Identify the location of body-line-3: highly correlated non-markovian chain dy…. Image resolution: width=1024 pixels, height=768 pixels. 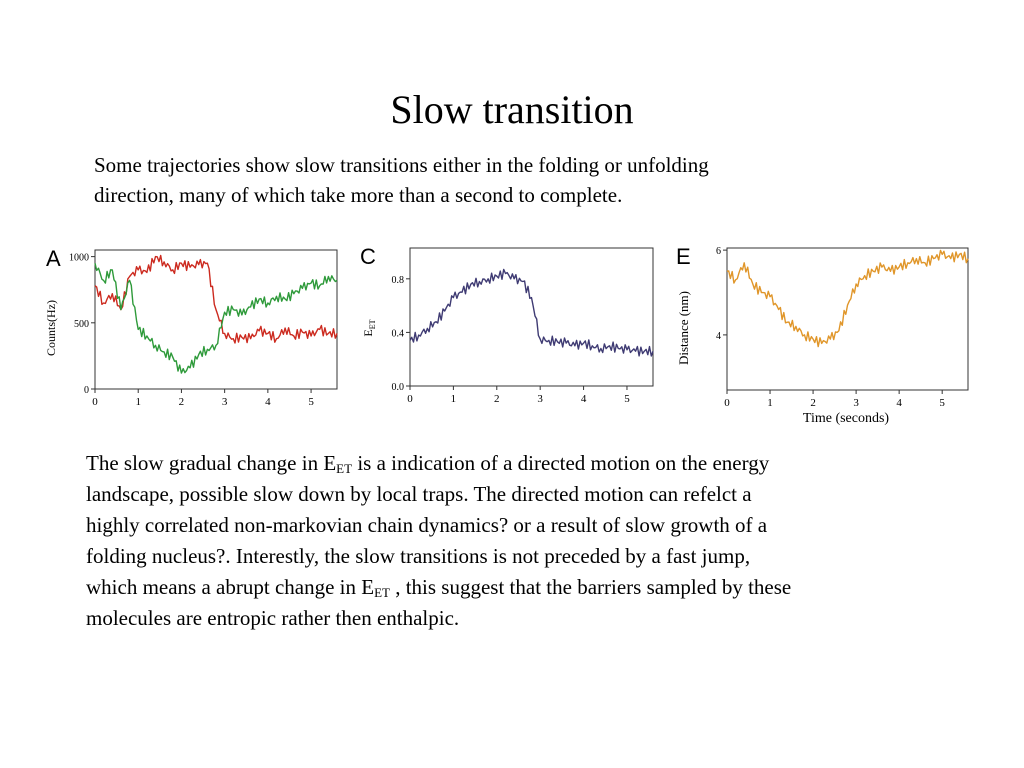
(427, 525).